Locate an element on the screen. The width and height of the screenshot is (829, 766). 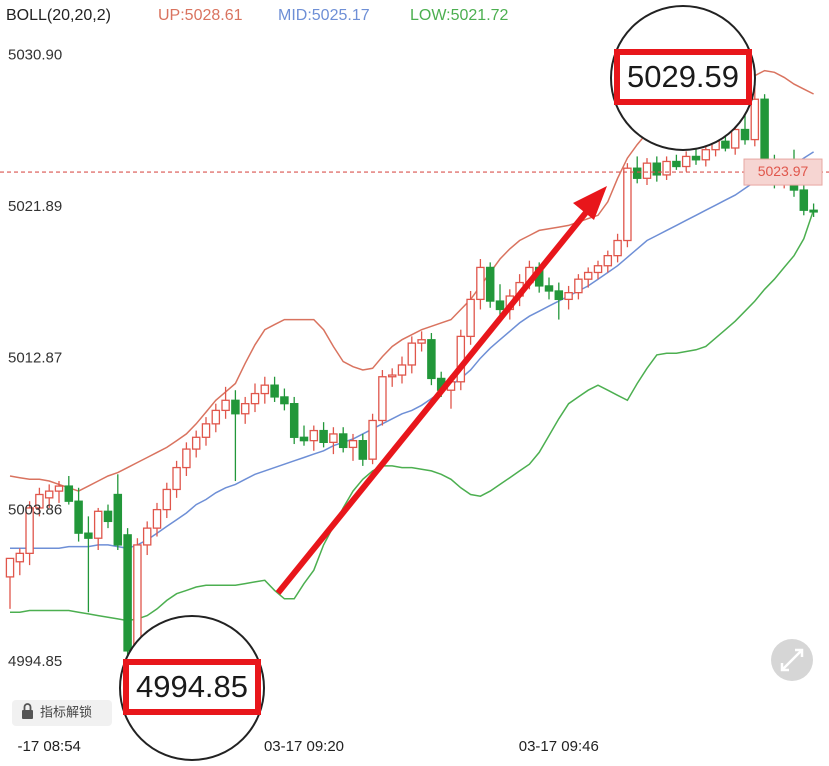
y-tick-label: 5003.86 is located at coordinates (35, 509).